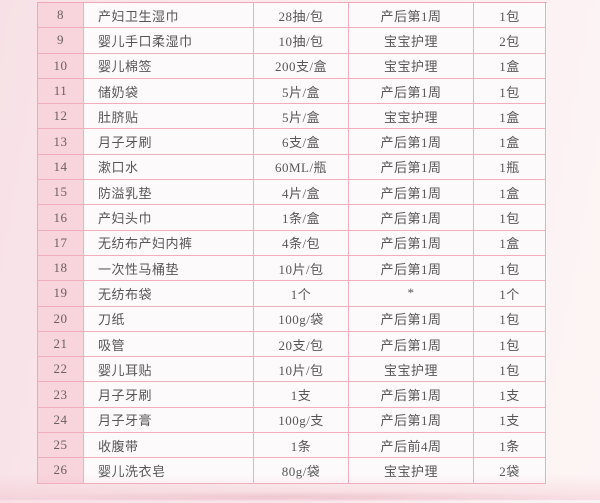 Image resolution: width=600 pixels, height=503 pixels. I want to click on quantity-cell: 1瓶, so click(510, 167).